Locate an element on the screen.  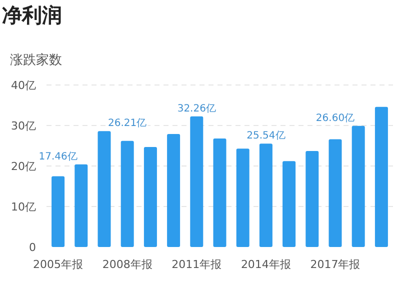
data-label: 26.60亿 is located at coordinates (335, 118).